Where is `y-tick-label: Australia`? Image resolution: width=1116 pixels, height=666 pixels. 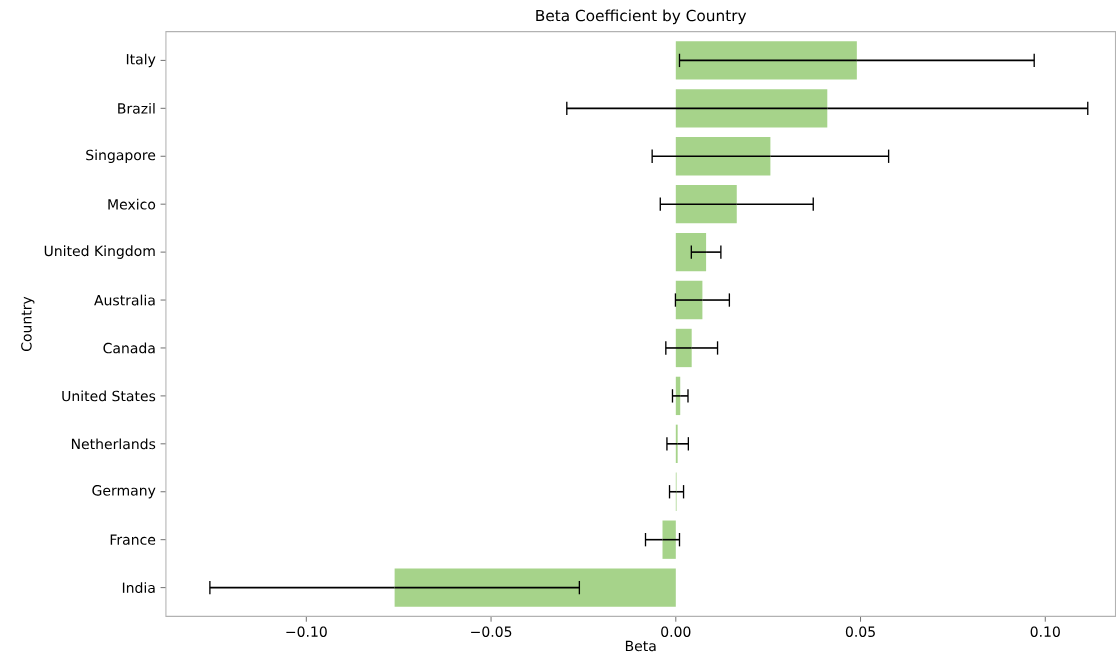 y-tick-label: Australia is located at coordinates (124, 300).